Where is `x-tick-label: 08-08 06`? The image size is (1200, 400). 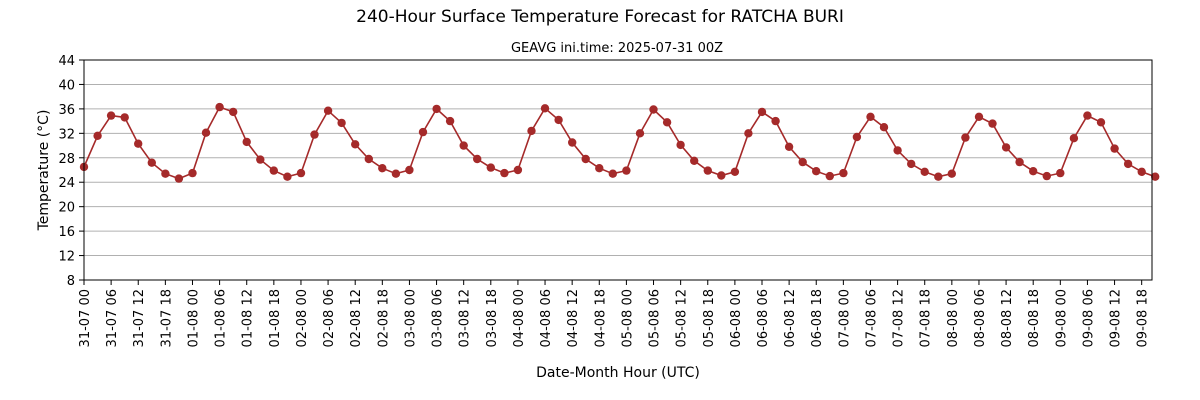 x-tick-label: 08-08 06 is located at coordinates (980, 318).